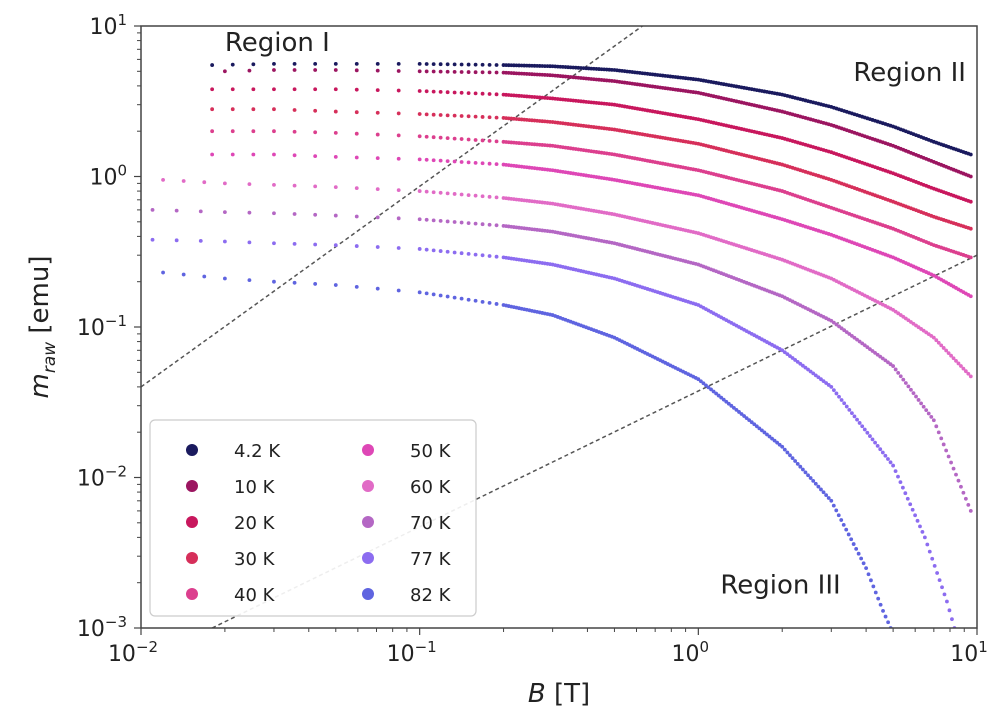 The image size is (1007, 710). Describe the element at coordinates (597, 123) in the screenshot. I see `series-10-k` at that location.